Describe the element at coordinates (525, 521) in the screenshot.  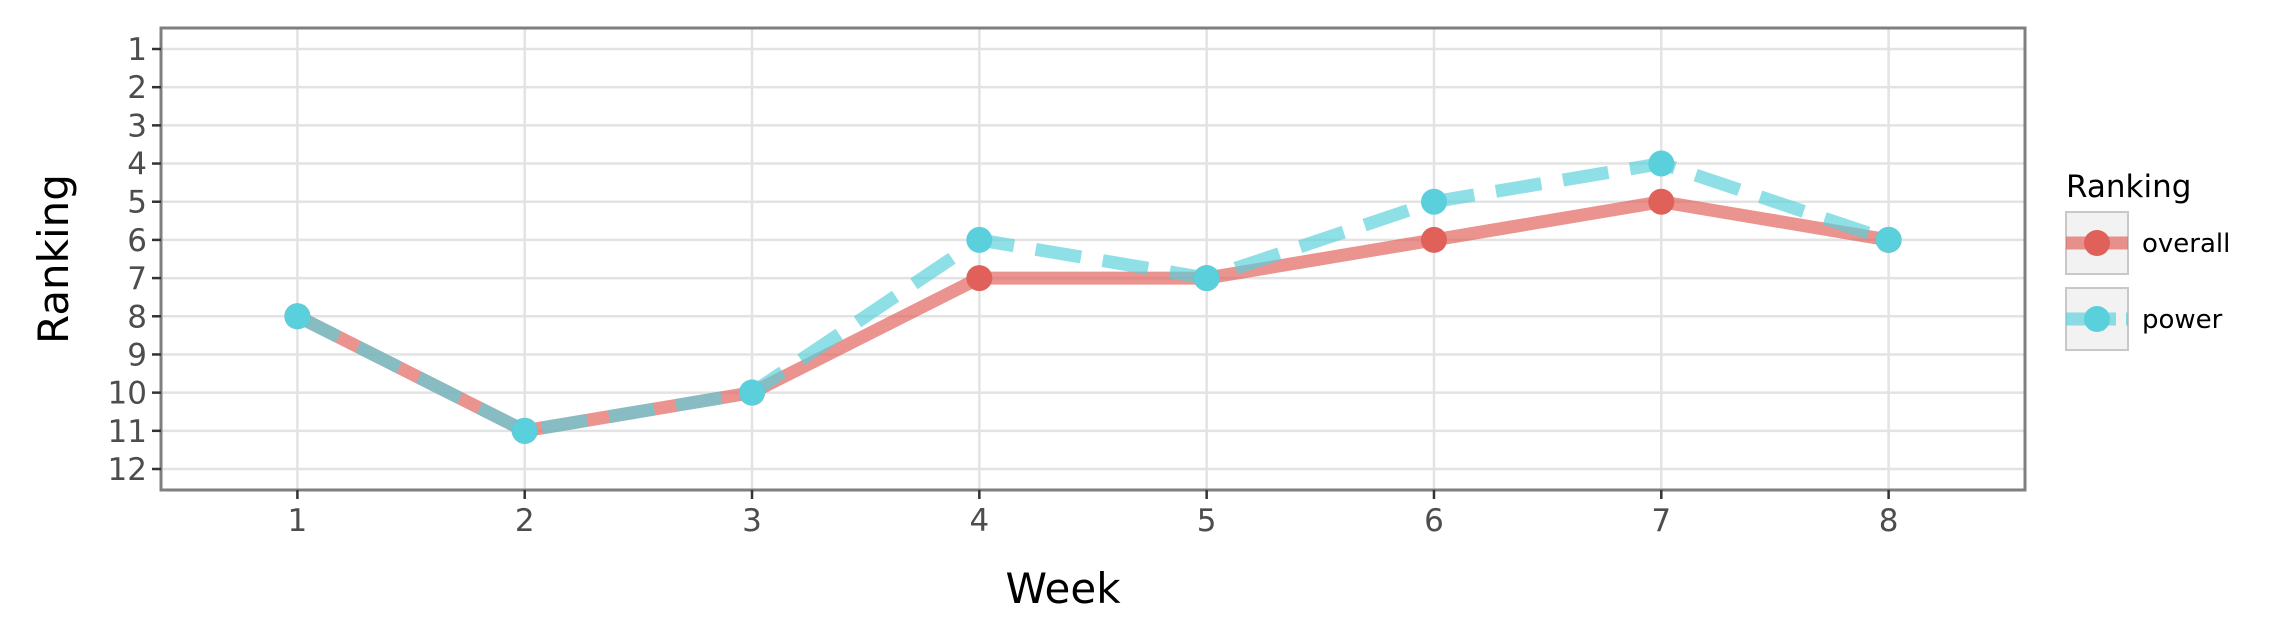
I see `x-tick-label: 2` at that location.